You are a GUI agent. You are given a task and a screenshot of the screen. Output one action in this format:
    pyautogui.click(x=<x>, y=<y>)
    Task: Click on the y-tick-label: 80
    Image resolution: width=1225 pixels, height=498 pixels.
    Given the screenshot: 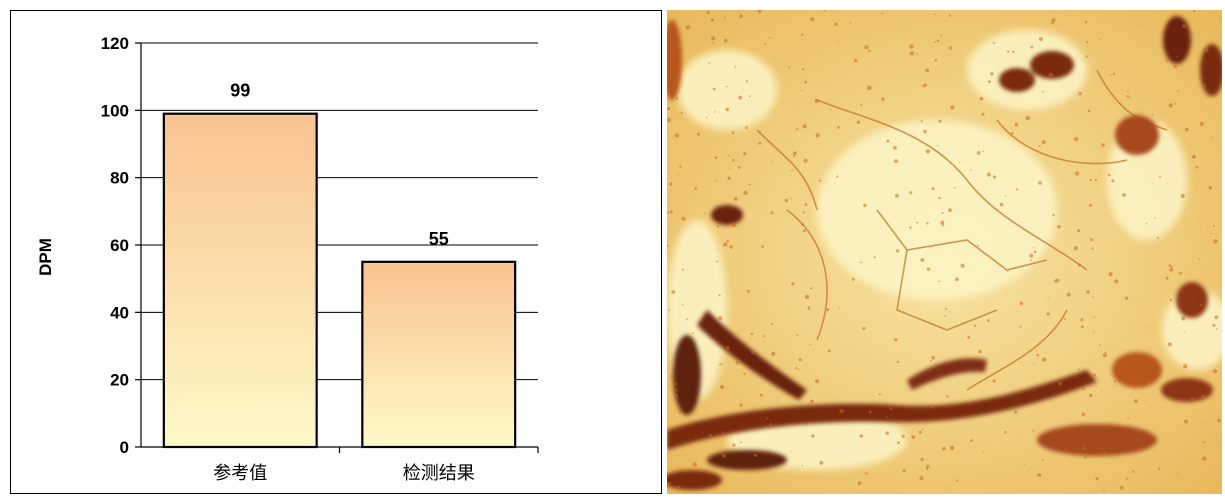 What is the action you would take?
    pyautogui.click(x=119, y=178)
    